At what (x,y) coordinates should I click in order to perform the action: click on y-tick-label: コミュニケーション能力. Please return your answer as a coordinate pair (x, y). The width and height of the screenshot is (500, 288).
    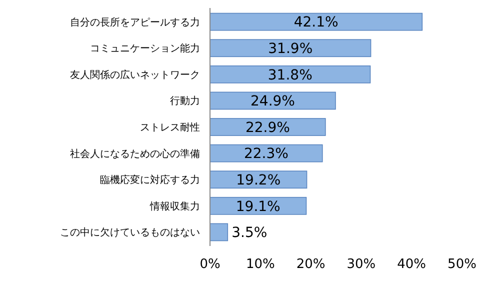
    Looking at the image, I should click on (145, 48).